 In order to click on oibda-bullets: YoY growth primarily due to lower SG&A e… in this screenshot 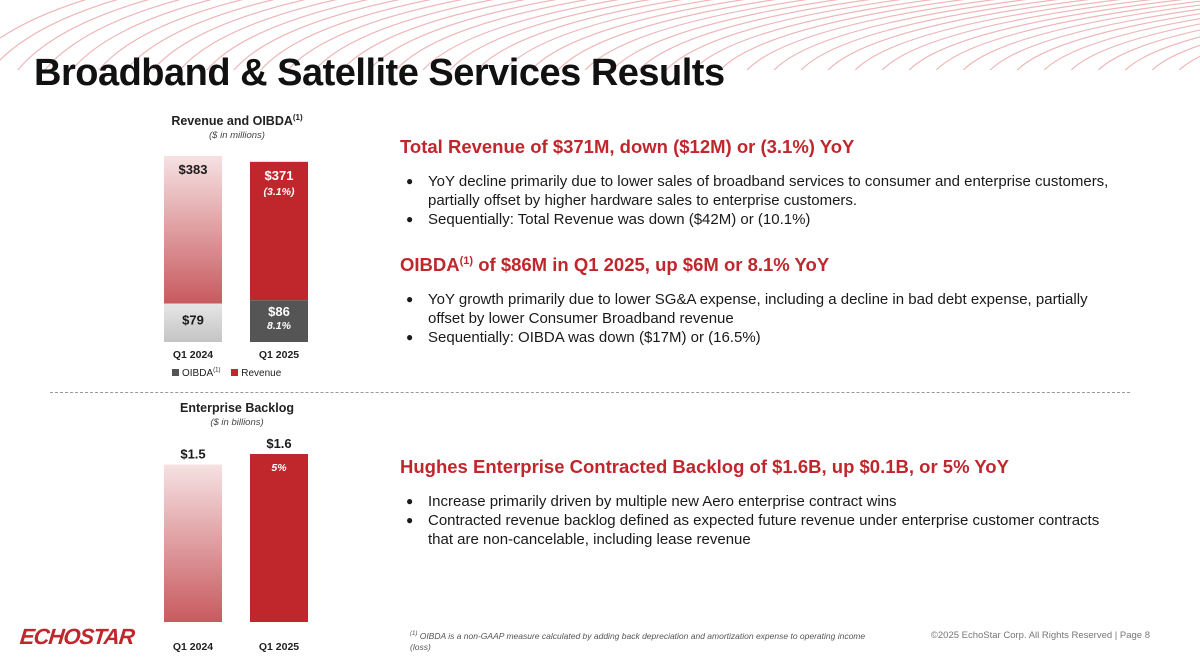, I will do `click(760, 318)`.